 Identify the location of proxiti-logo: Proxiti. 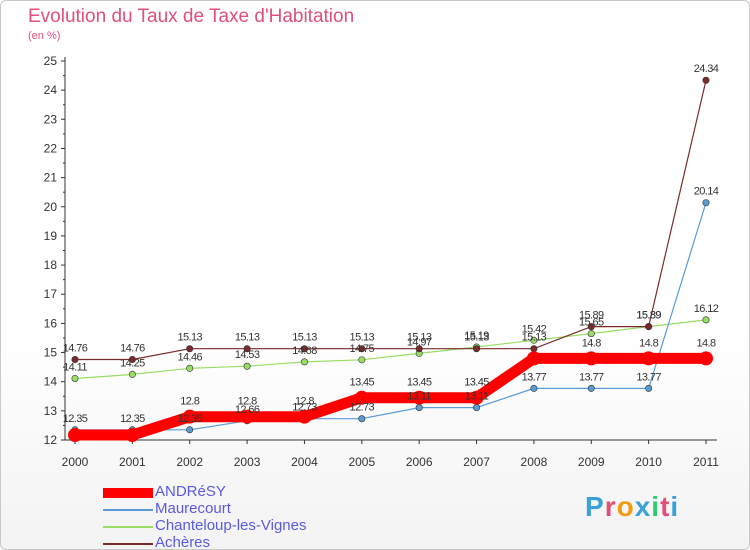
(632, 507).